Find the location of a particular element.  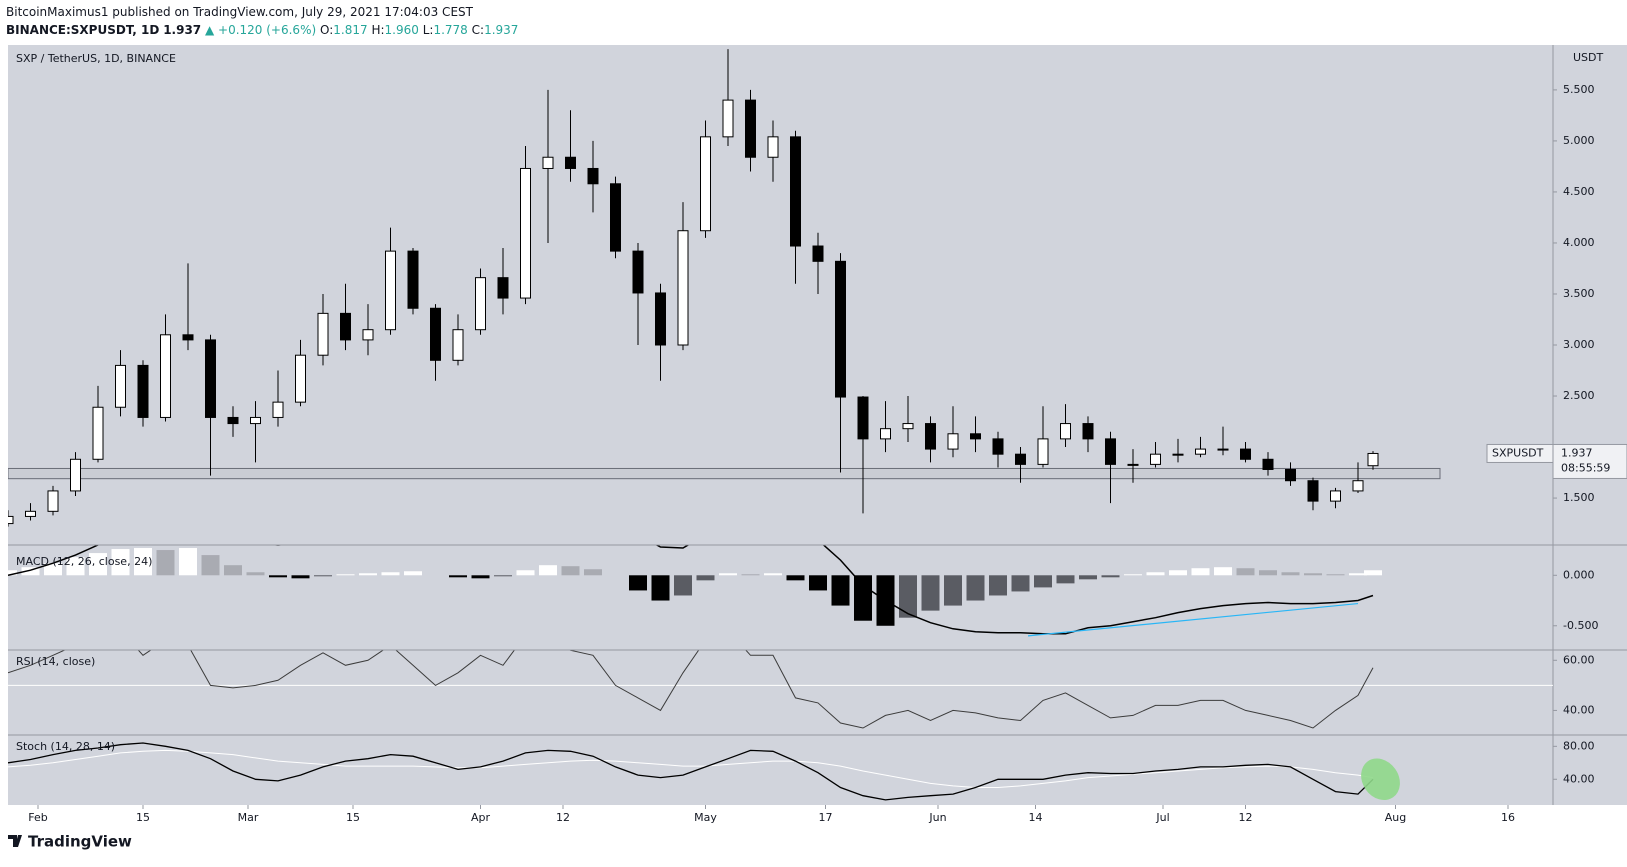

x-tick-label: Apr is located at coordinates (481, 817).